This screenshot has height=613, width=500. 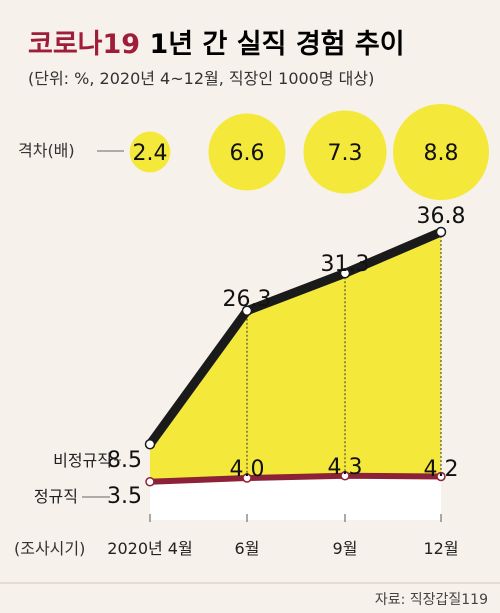 I want to click on series-line-regular, so click(x=295, y=478).